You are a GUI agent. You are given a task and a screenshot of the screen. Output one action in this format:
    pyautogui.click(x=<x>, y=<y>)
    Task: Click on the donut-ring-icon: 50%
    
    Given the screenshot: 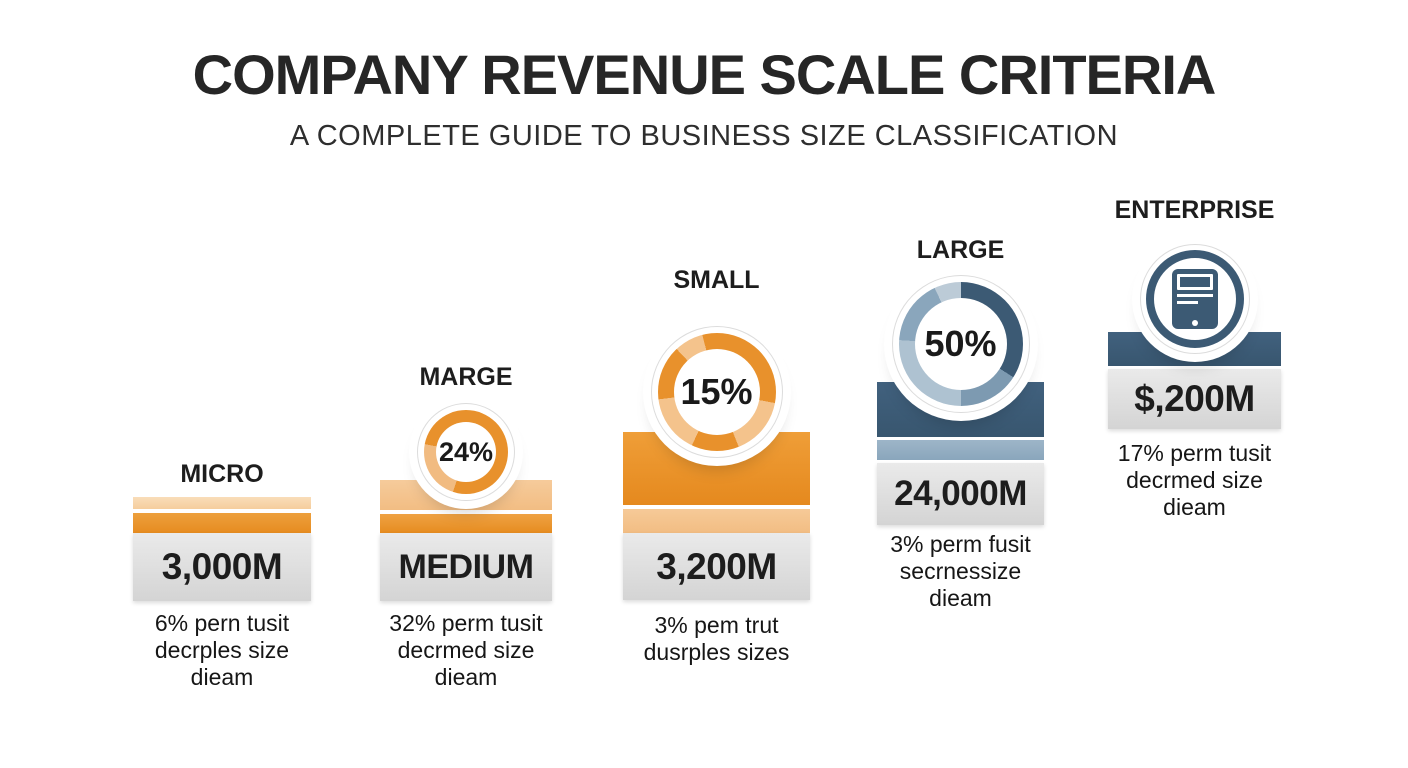 What is the action you would take?
    pyautogui.click(x=960, y=344)
    